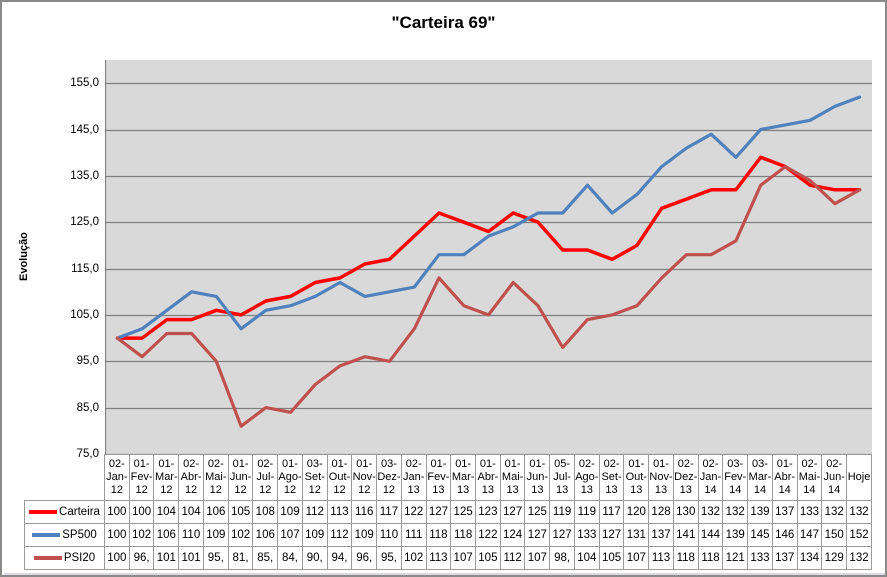 The width and height of the screenshot is (887, 577). What do you see at coordinates (809, 535) in the screenshot?
I see `value-cell: 147` at bounding box center [809, 535].